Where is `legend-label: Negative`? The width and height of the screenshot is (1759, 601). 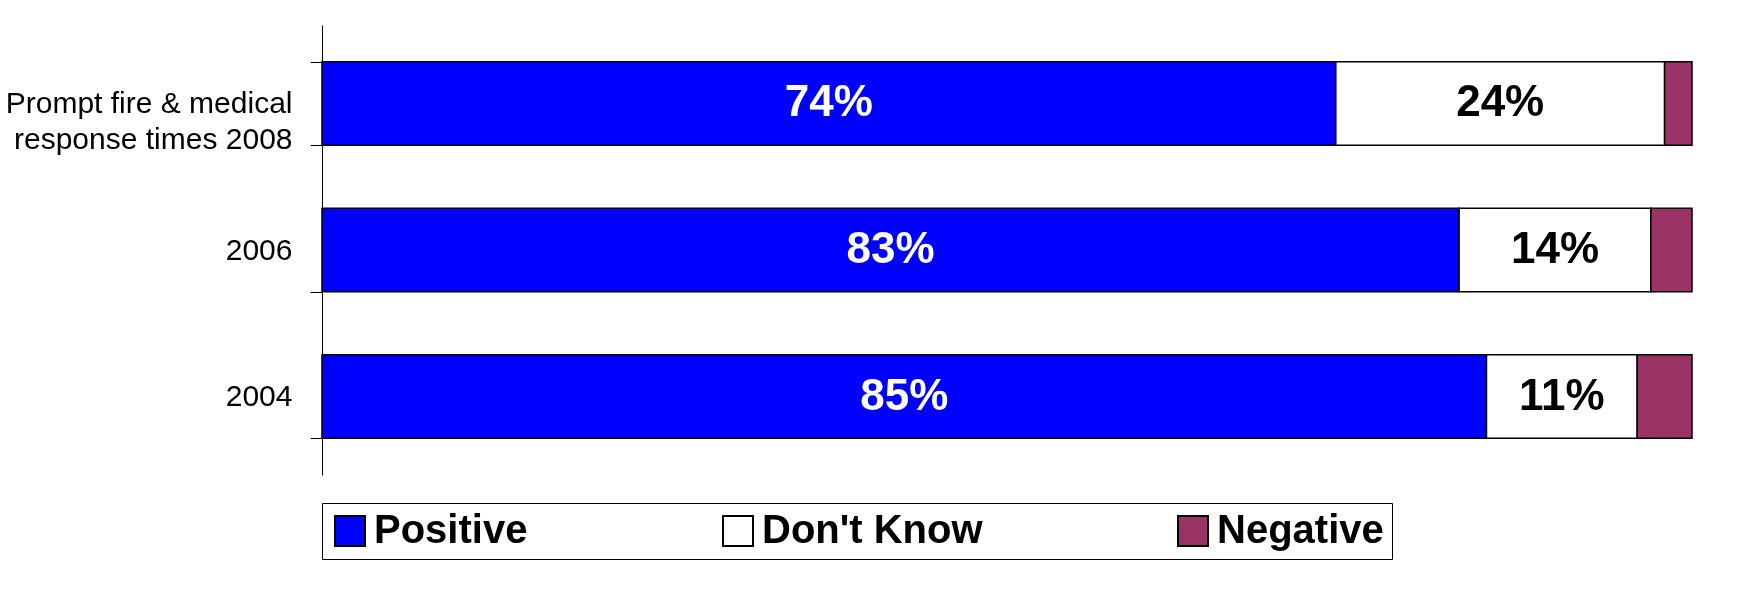
legend-label: Negative is located at coordinates (1300, 529).